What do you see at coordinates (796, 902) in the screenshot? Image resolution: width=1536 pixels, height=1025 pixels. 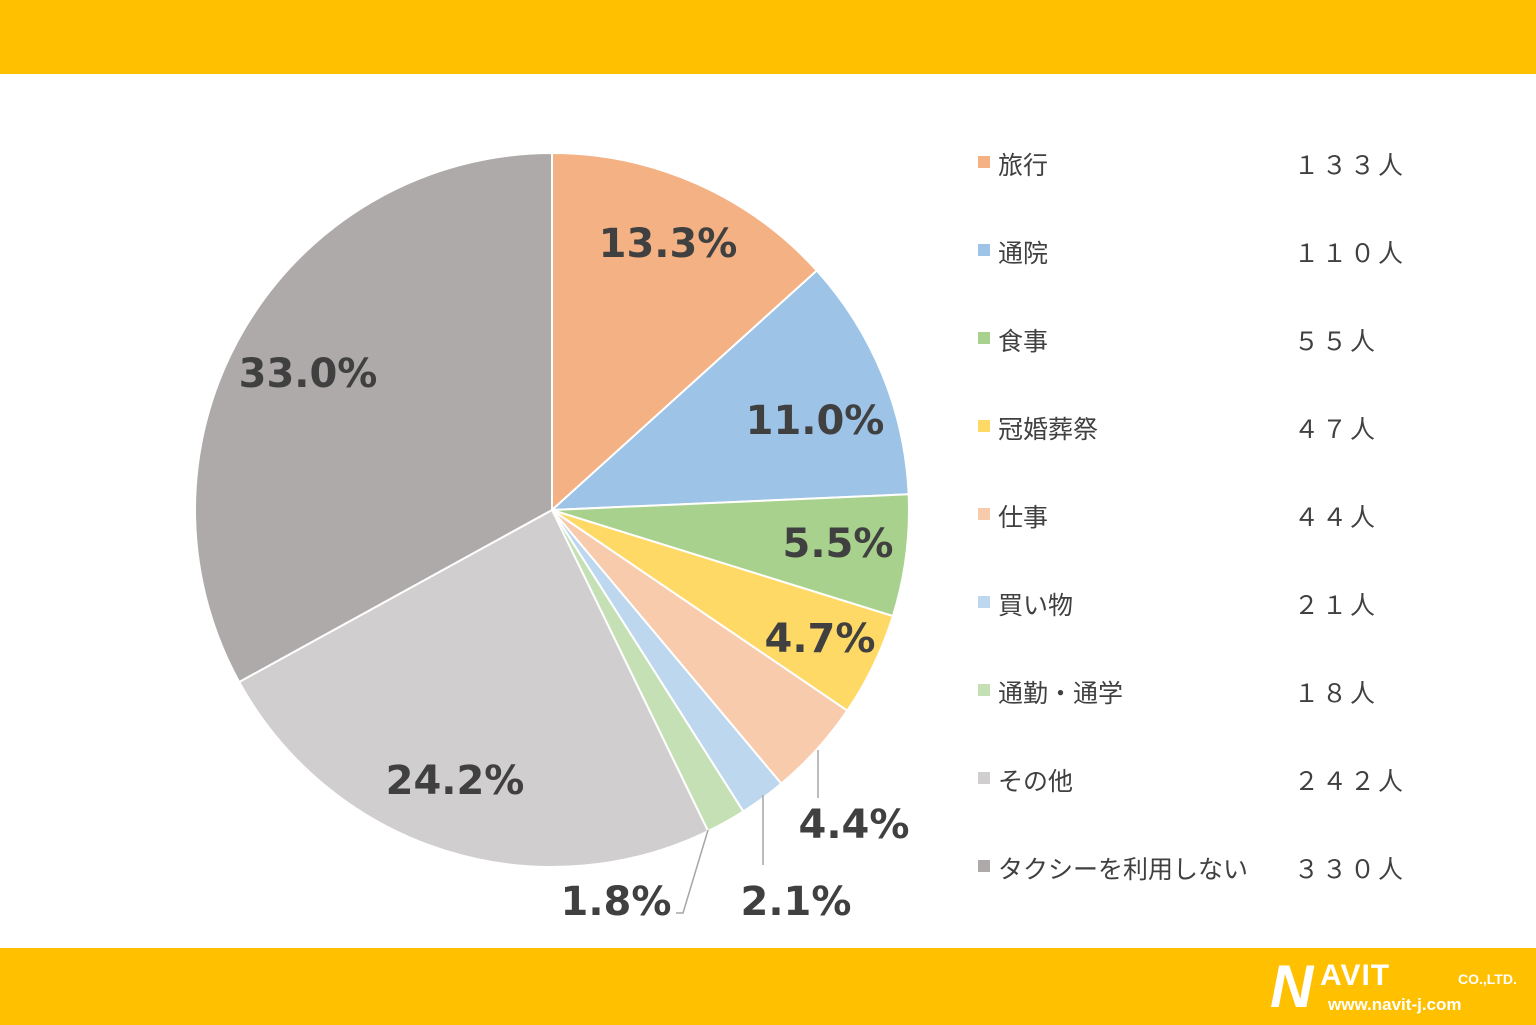 I see `data-label-6: 2.1%` at bounding box center [796, 902].